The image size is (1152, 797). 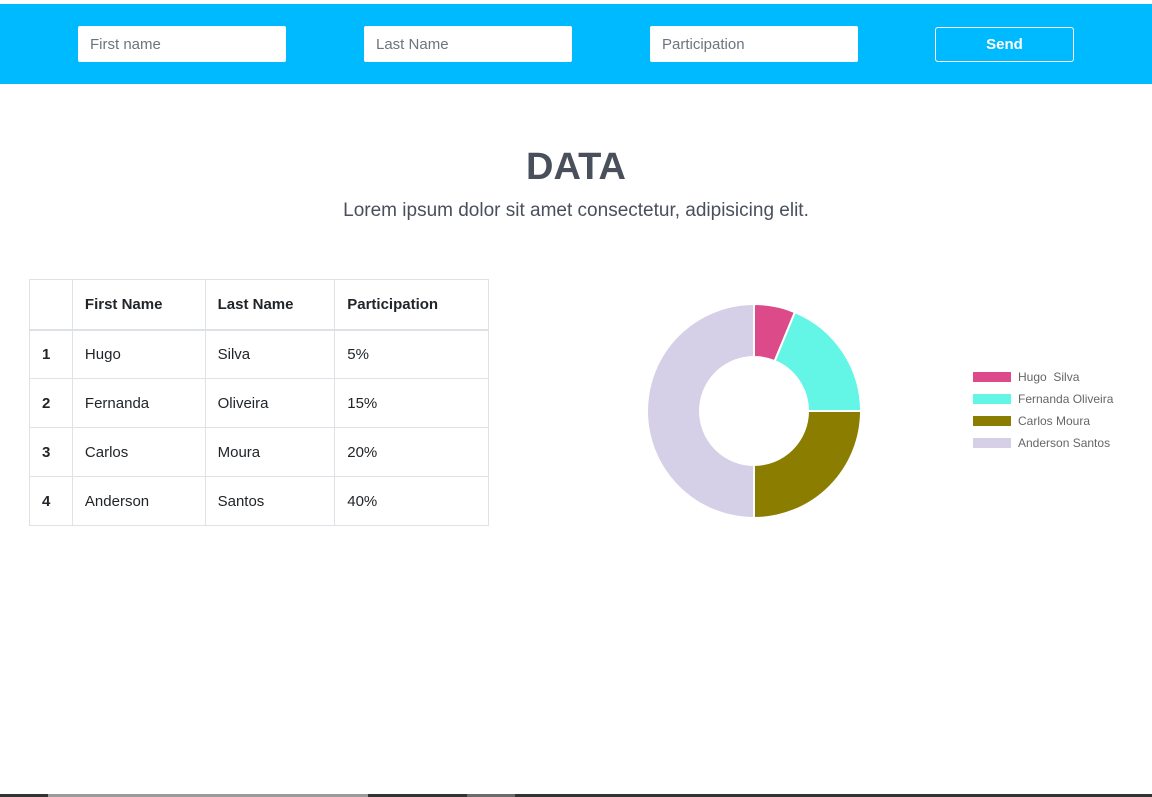 What do you see at coordinates (411, 501) in the screenshot?
I see `cell-participation: 40%` at bounding box center [411, 501].